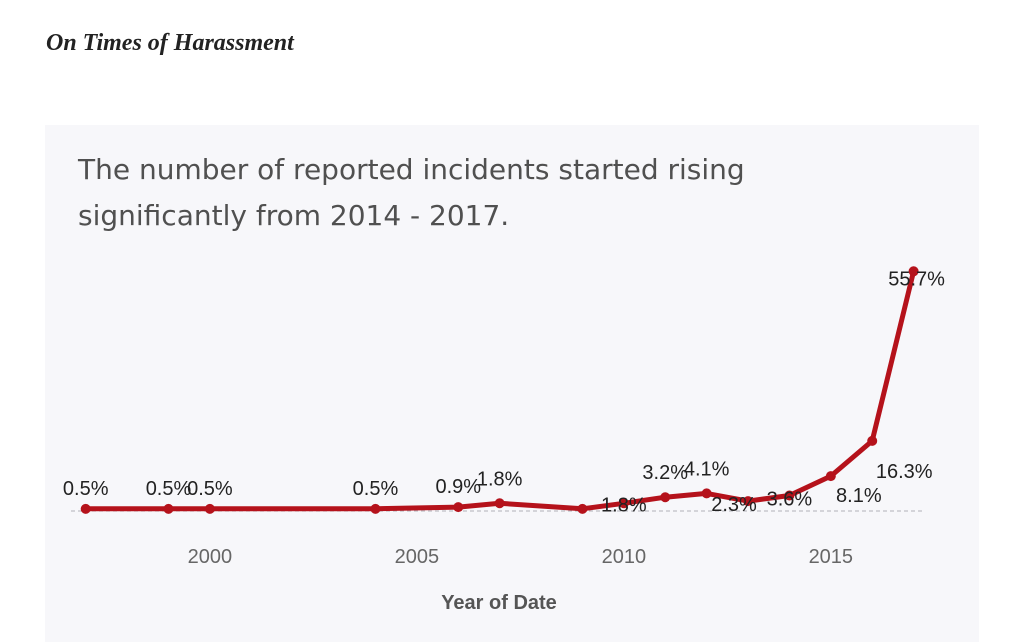  What do you see at coordinates (665, 473) in the screenshot?
I see `data-label: 3.2%` at bounding box center [665, 473].